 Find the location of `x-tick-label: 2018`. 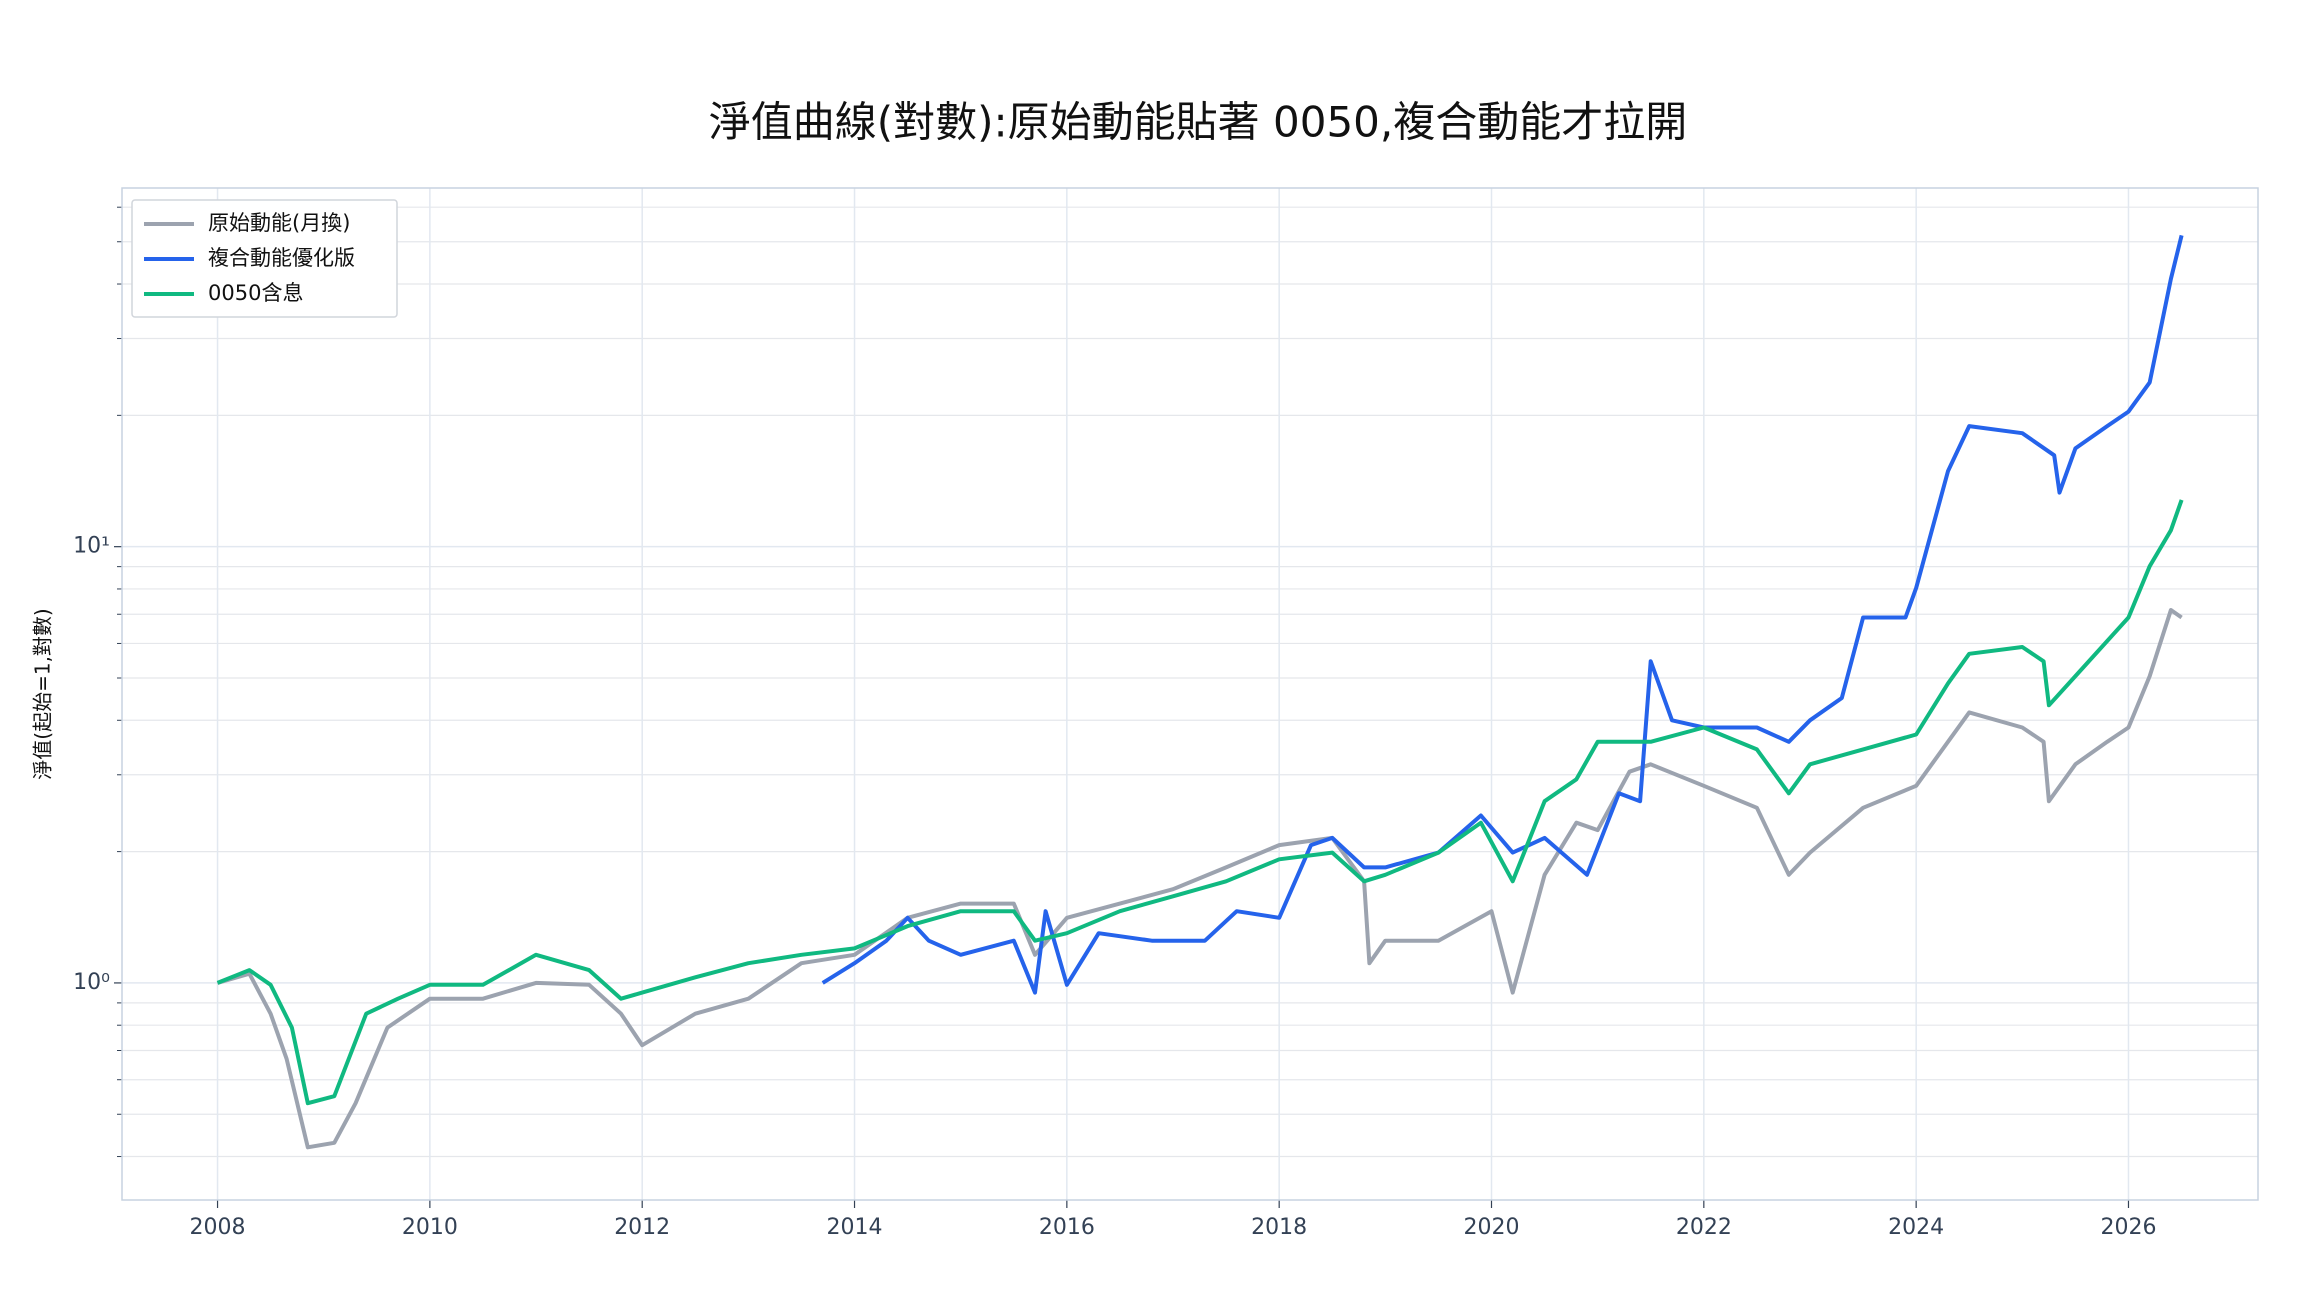

x-tick-label: 2018 is located at coordinates (1279, 1227).